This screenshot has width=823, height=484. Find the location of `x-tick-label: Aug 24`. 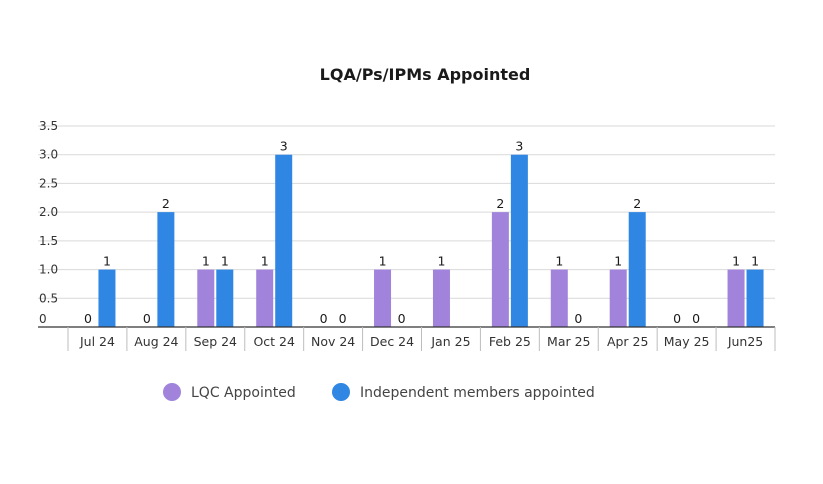

x-tick-label: Aug 24 is located at coordinates (156, 341).